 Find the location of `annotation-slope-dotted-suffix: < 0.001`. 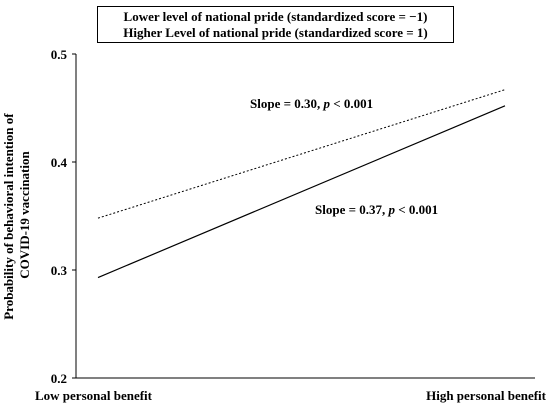

annotation-slope-dotted-suffix: < 0.001 is located at coordinates (351, 103).